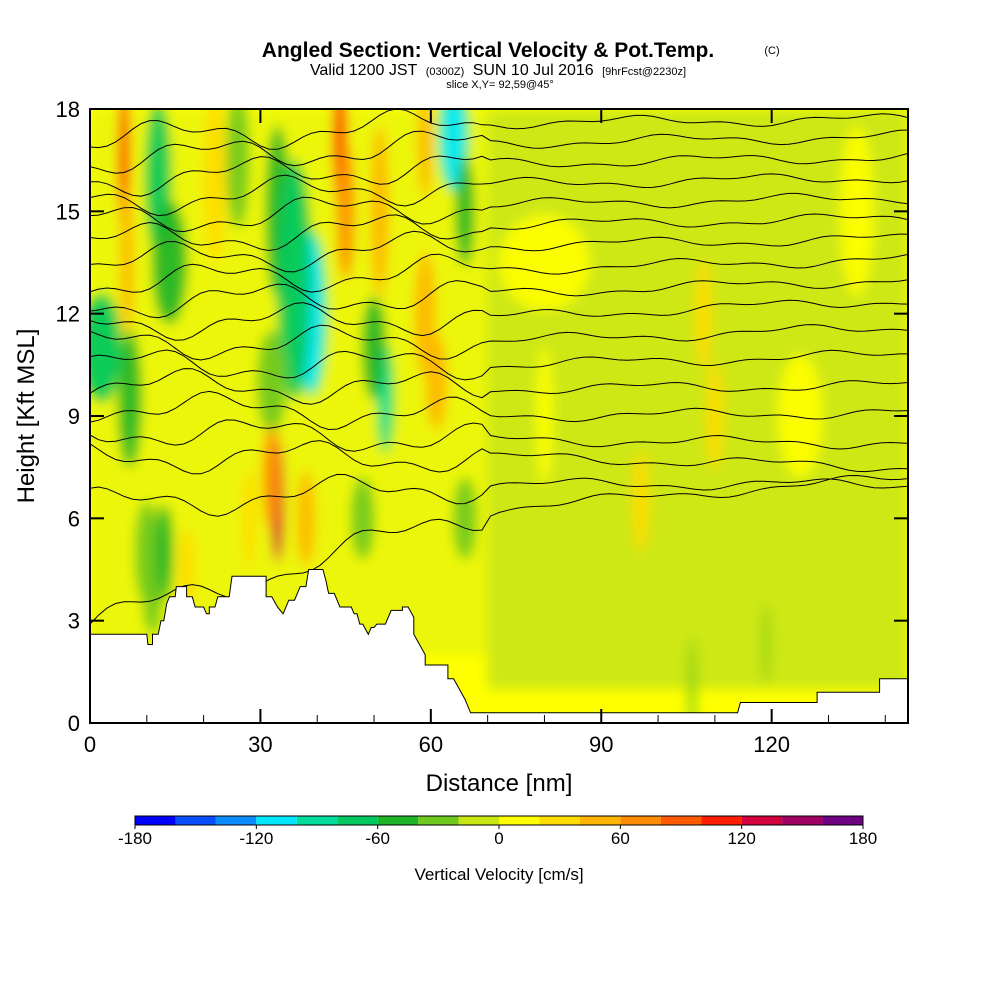  What do you see at coordinates (863, 838) in the screenshot?
I see `colorbar-tick-label: 180` at bounding box center [863, 838].